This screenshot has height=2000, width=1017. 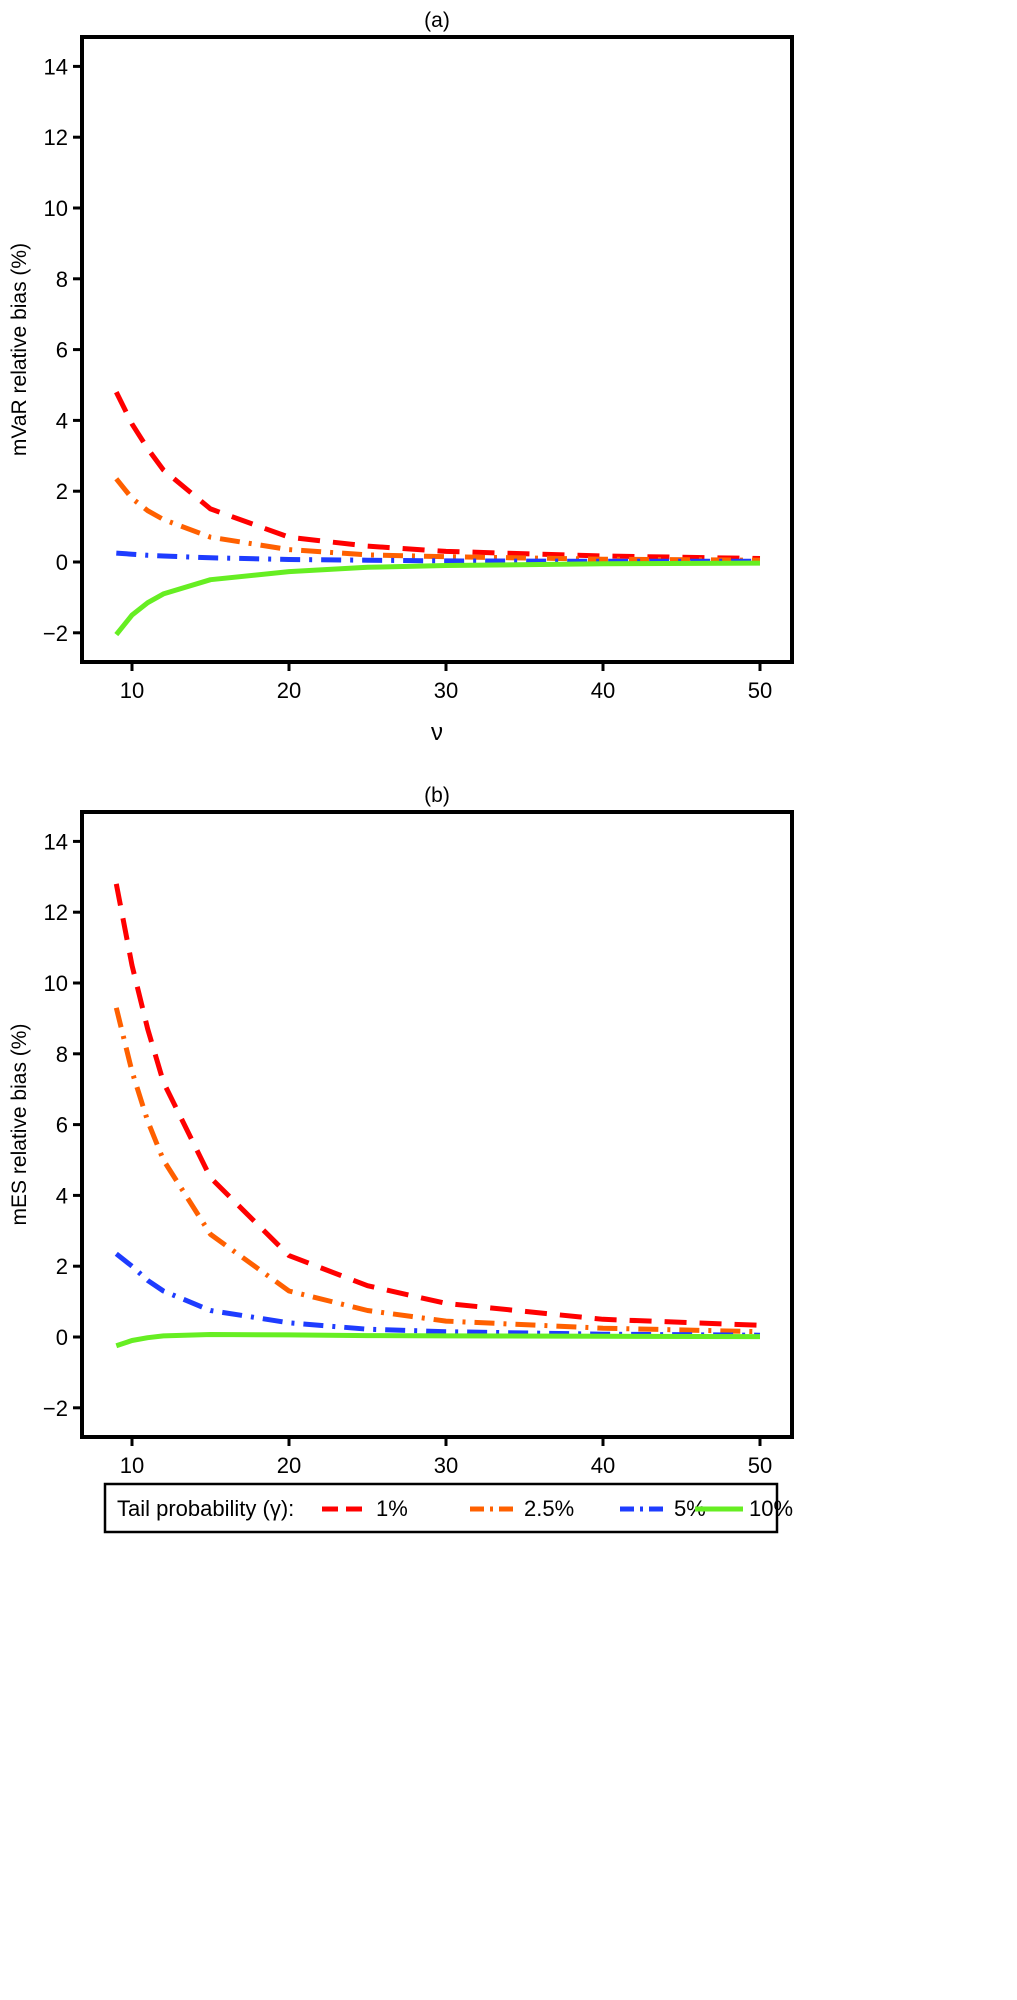 What do you see at coordinates (771, 1508) in the screenshot?
I see `legend-entry-label: 10%` at bounding box center [771, 1508].